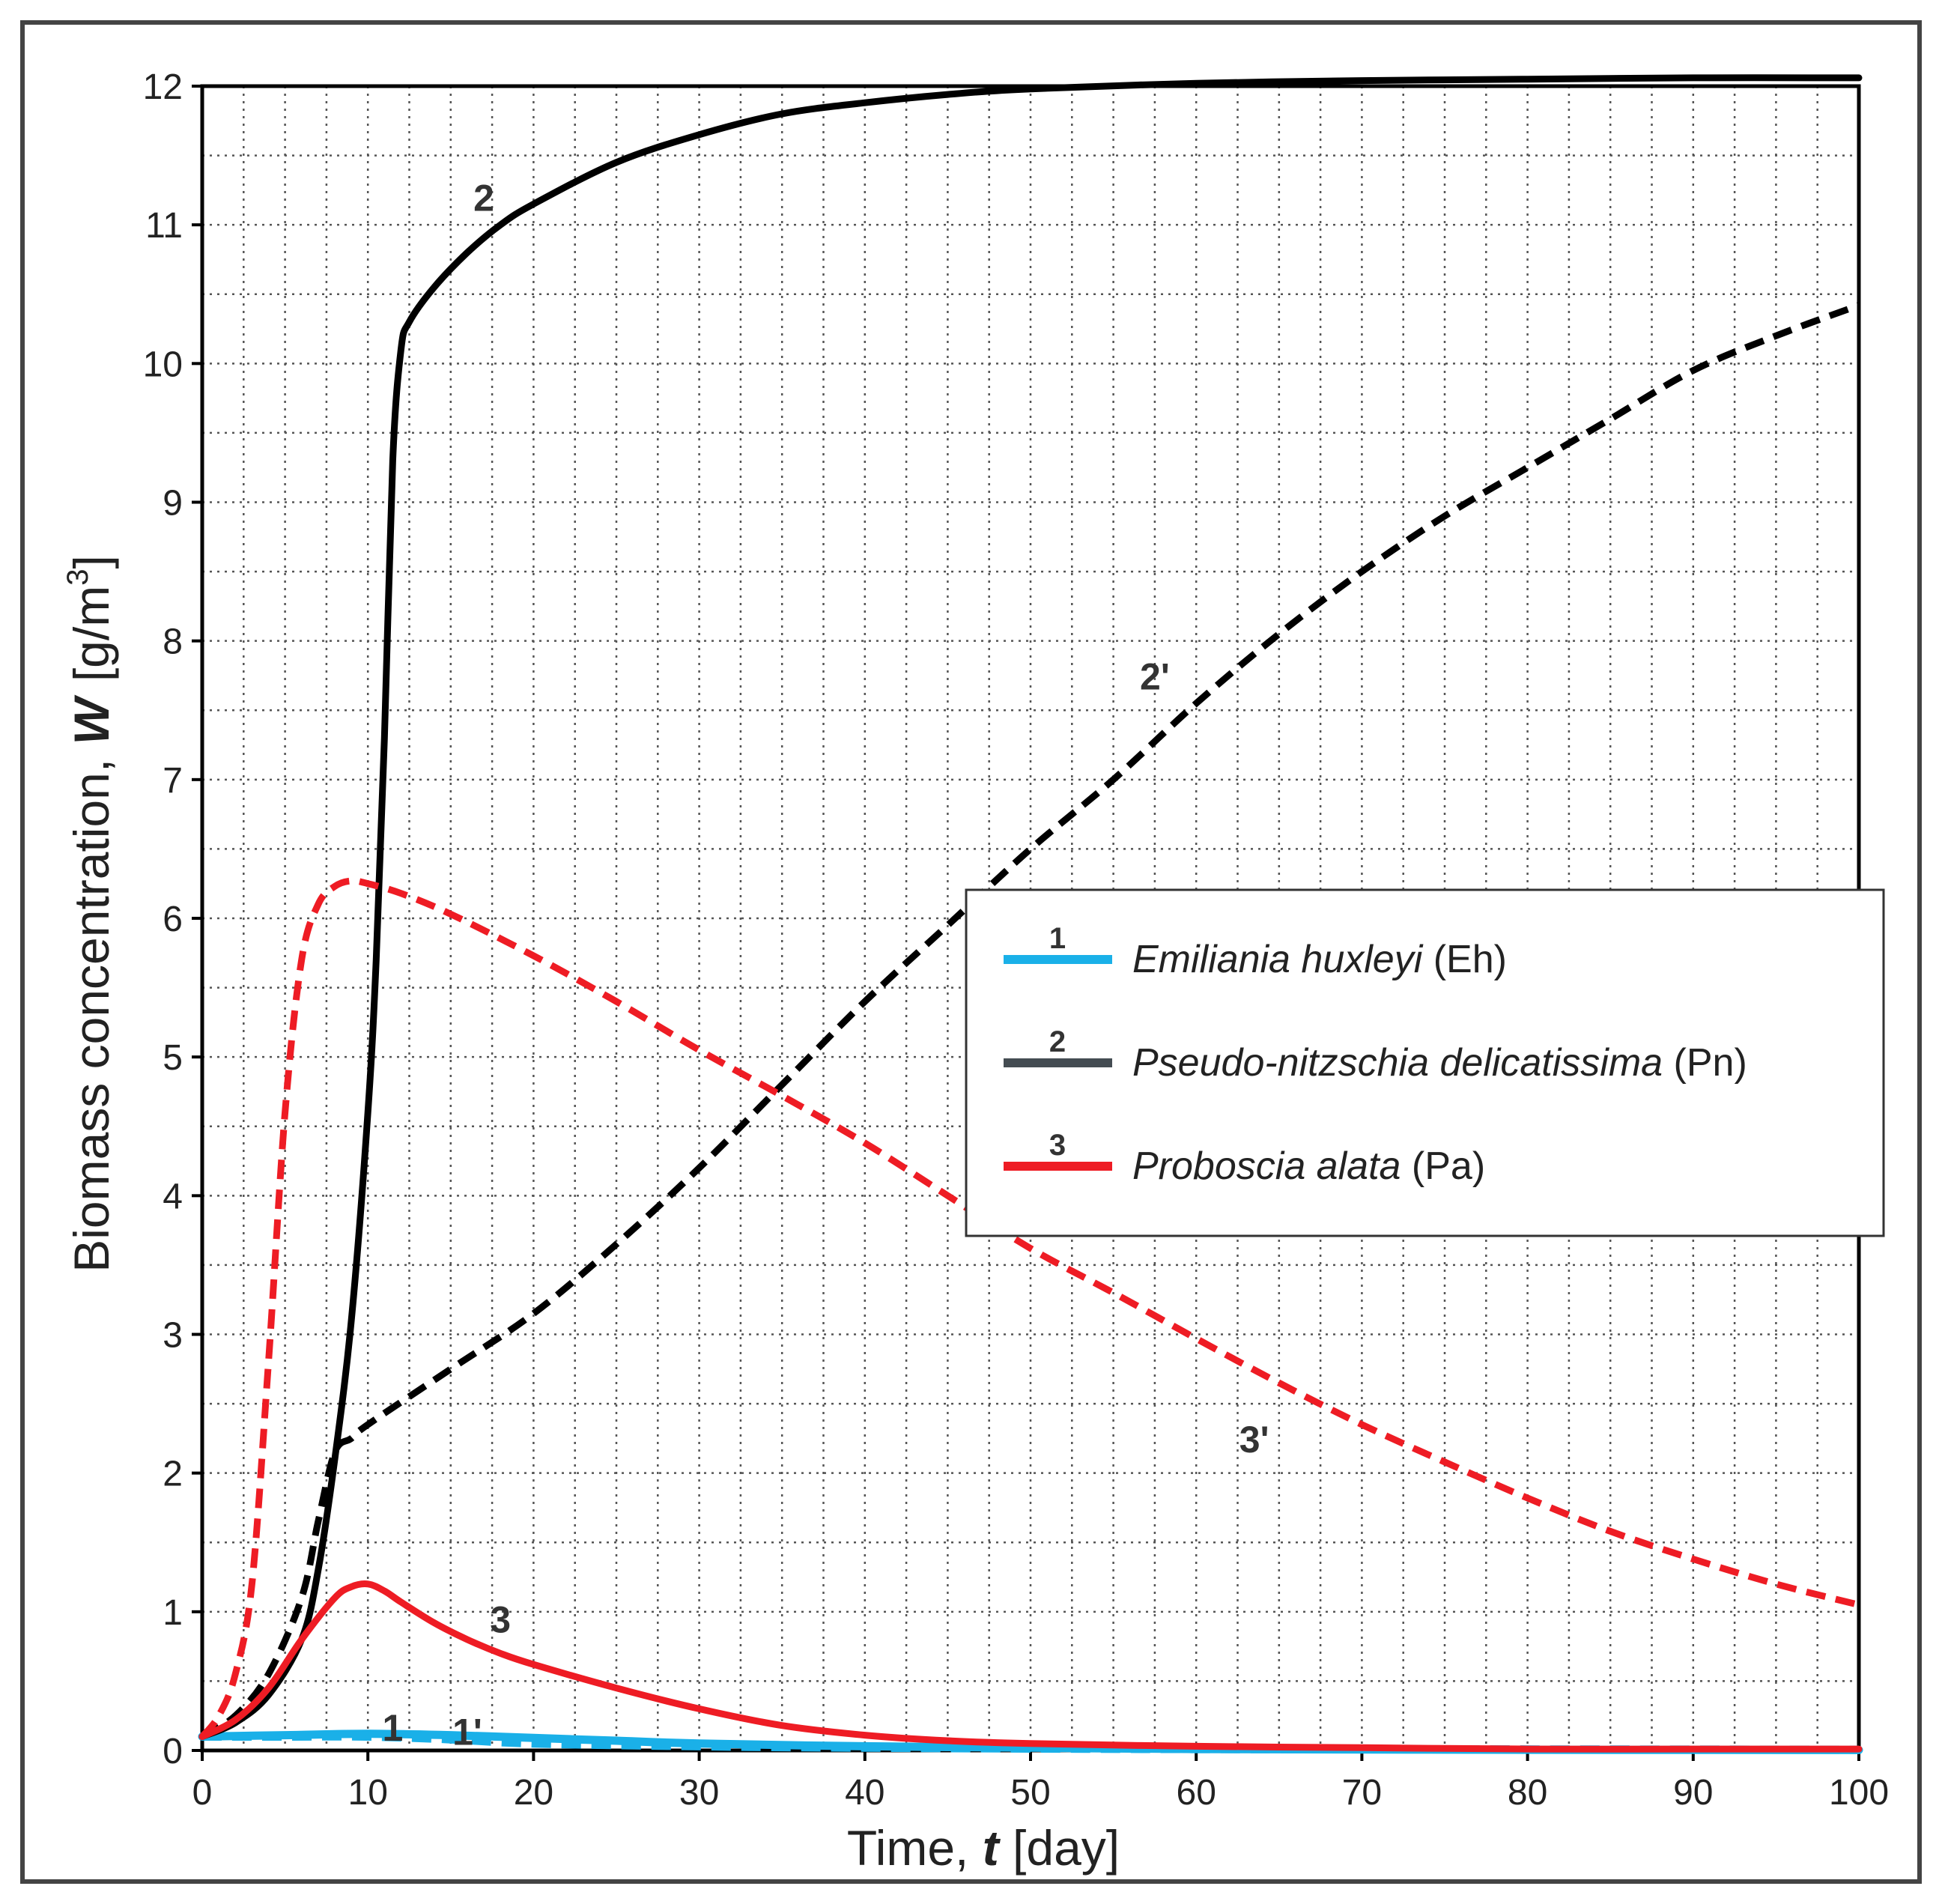 The width and height of the screenshot is (1942, 1904). What do you see at coordinates (1693, 1793) in the screenshot?
I see `x-tick-label: 90` at bounding box center [1693, 1793].